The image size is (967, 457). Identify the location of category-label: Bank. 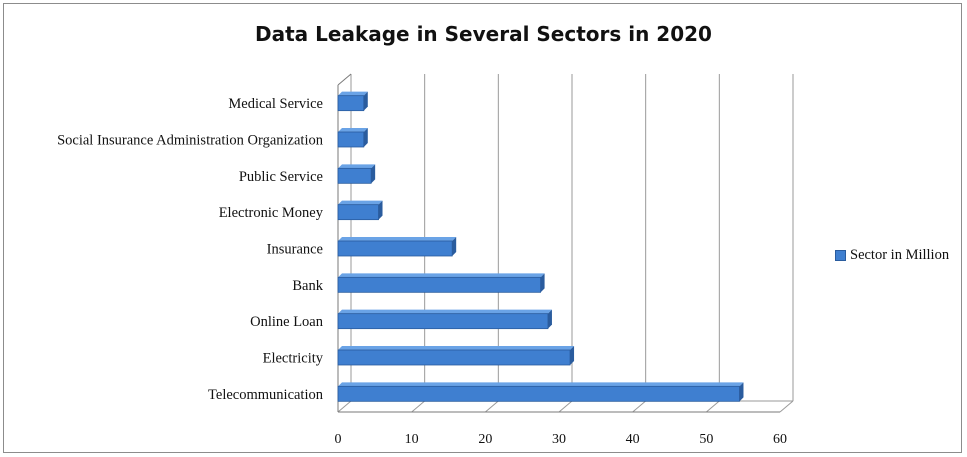
(307, 286).